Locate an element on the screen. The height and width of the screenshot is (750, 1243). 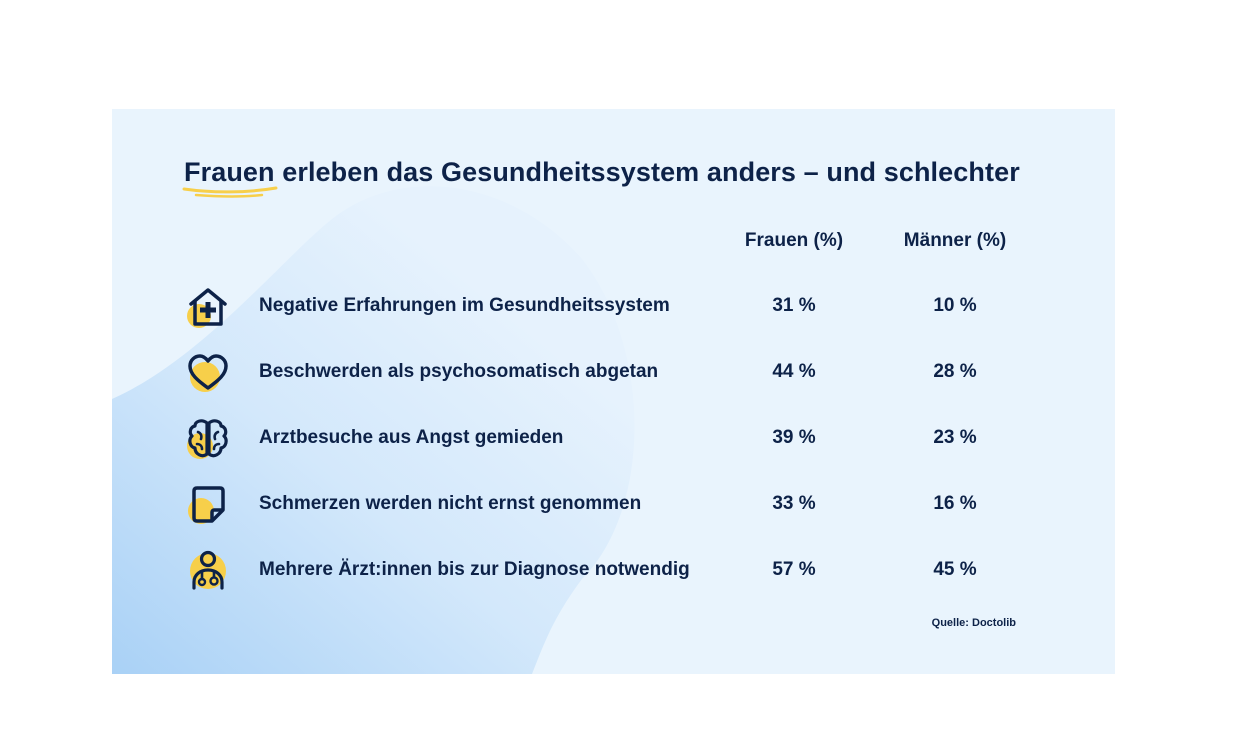
value-frauen: 33 % is located at coordinates (794, 503).